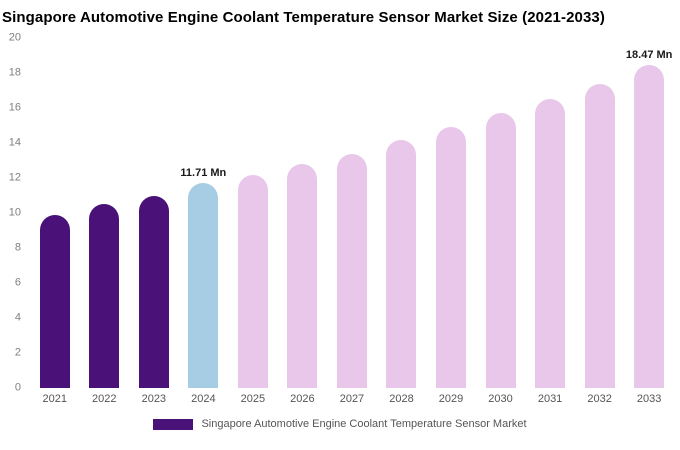 The width and height of the screenshot is (680, 450). I want to click on bar-column-2022: 2022, so click(105, 224).